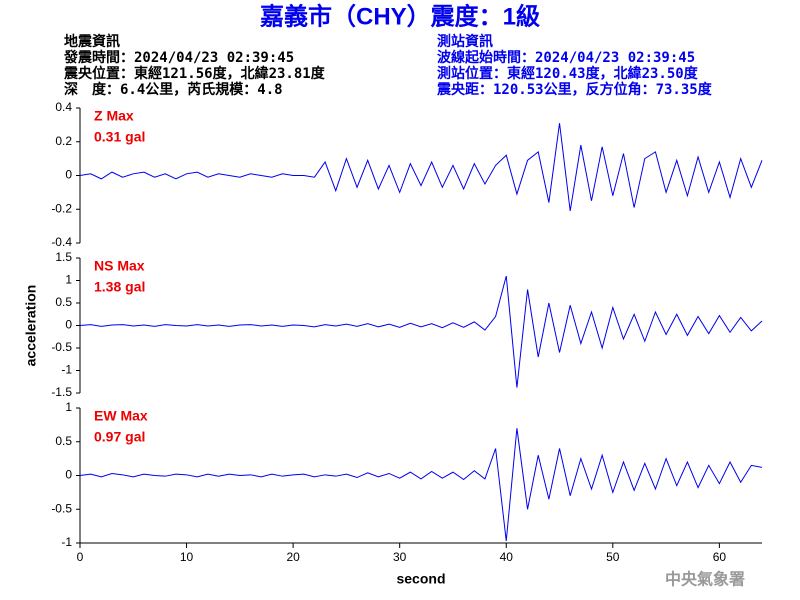 The image size is (800, 600). I want to click on x-tick-label: 10, so click(187, 557).